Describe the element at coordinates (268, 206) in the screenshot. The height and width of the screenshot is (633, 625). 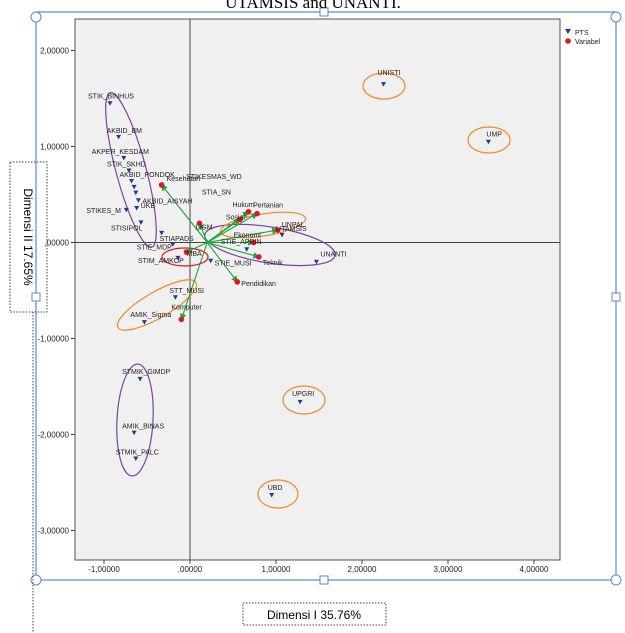
I see `variabel-label: Pertanian` at that location.